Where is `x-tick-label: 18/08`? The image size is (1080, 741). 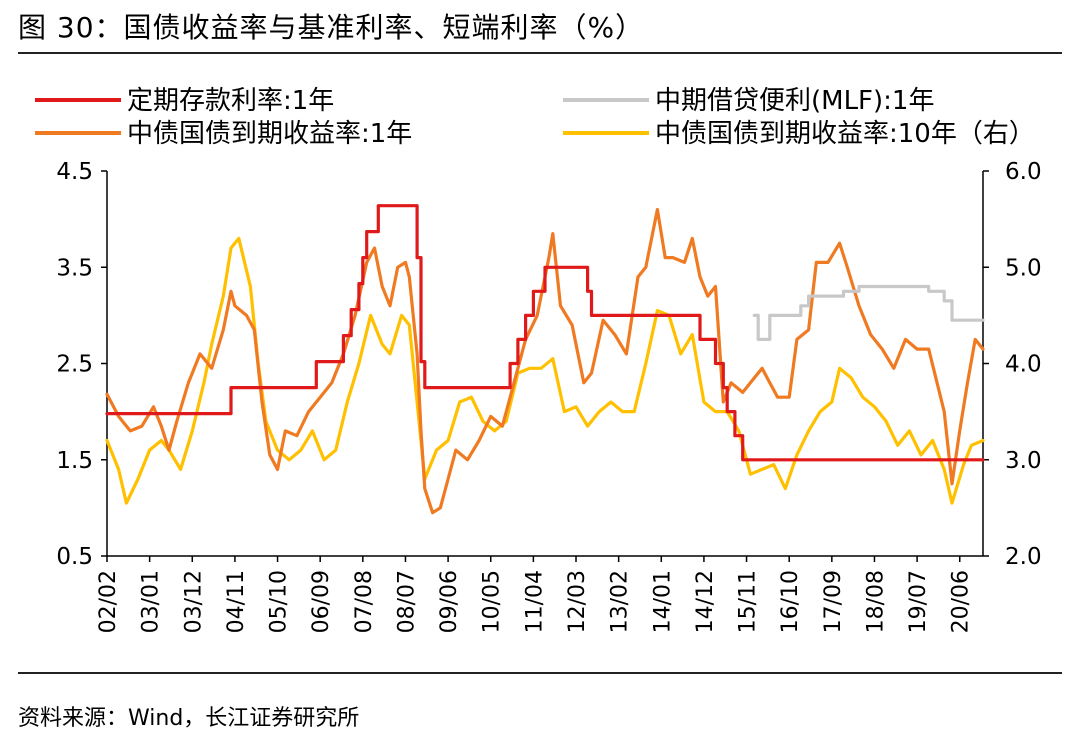
x-tick-label: 18/08 is located at coordinates (875, 601).